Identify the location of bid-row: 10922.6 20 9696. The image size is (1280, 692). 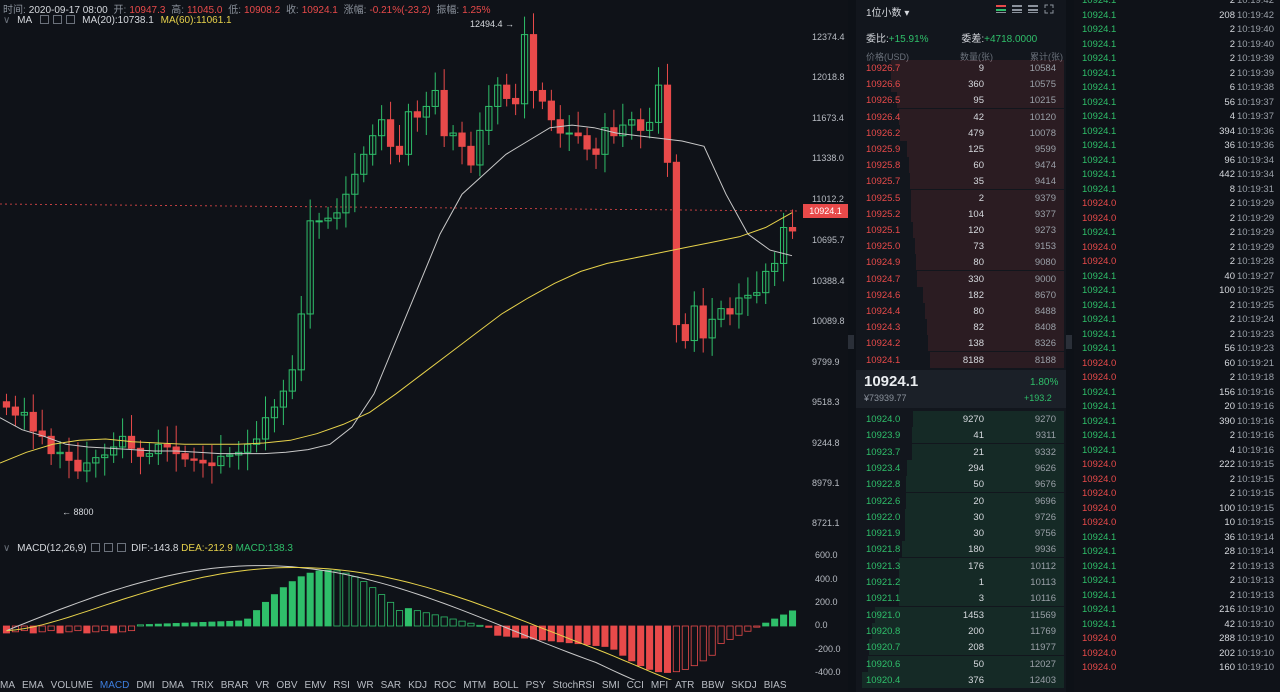
(962, 500).